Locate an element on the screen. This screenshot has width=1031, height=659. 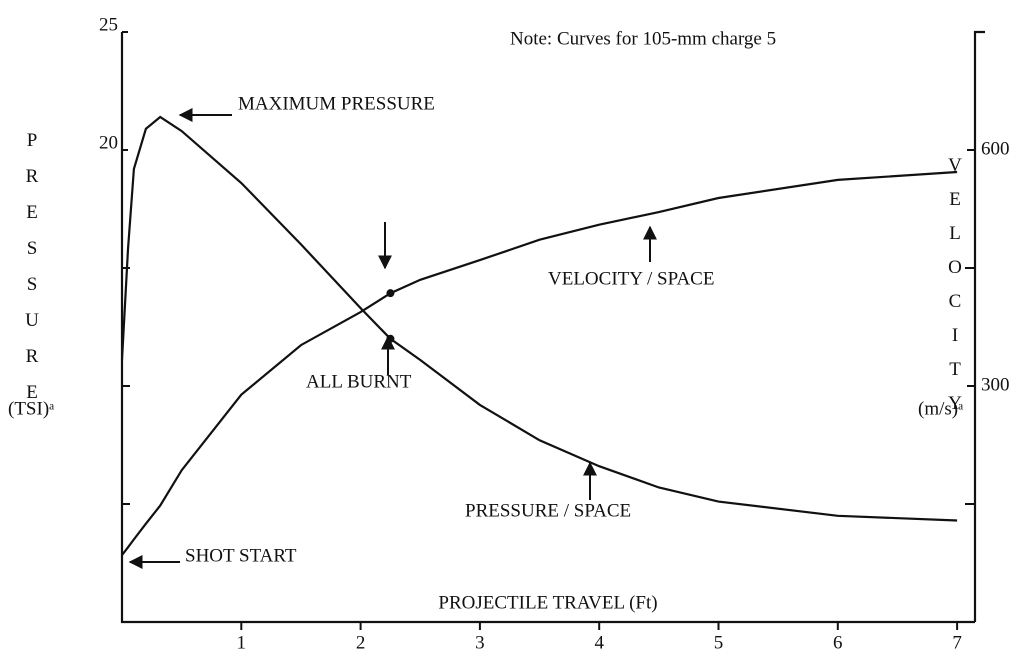
y2-axis-label: VELOCITY is located at coordinates (955, 291).